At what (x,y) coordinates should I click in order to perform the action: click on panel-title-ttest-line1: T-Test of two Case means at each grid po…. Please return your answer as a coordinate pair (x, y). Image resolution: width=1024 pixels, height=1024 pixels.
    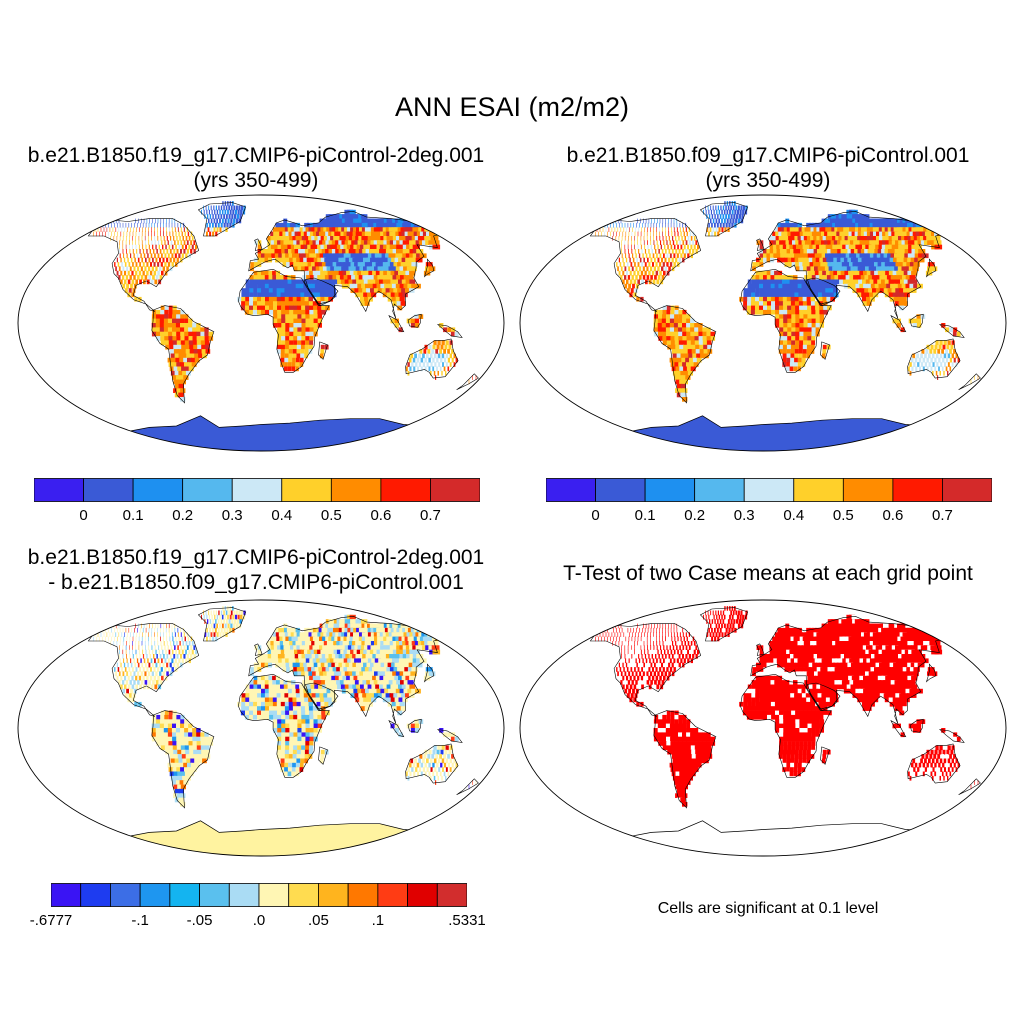
    Looking at the image, I should click on (768, 573).